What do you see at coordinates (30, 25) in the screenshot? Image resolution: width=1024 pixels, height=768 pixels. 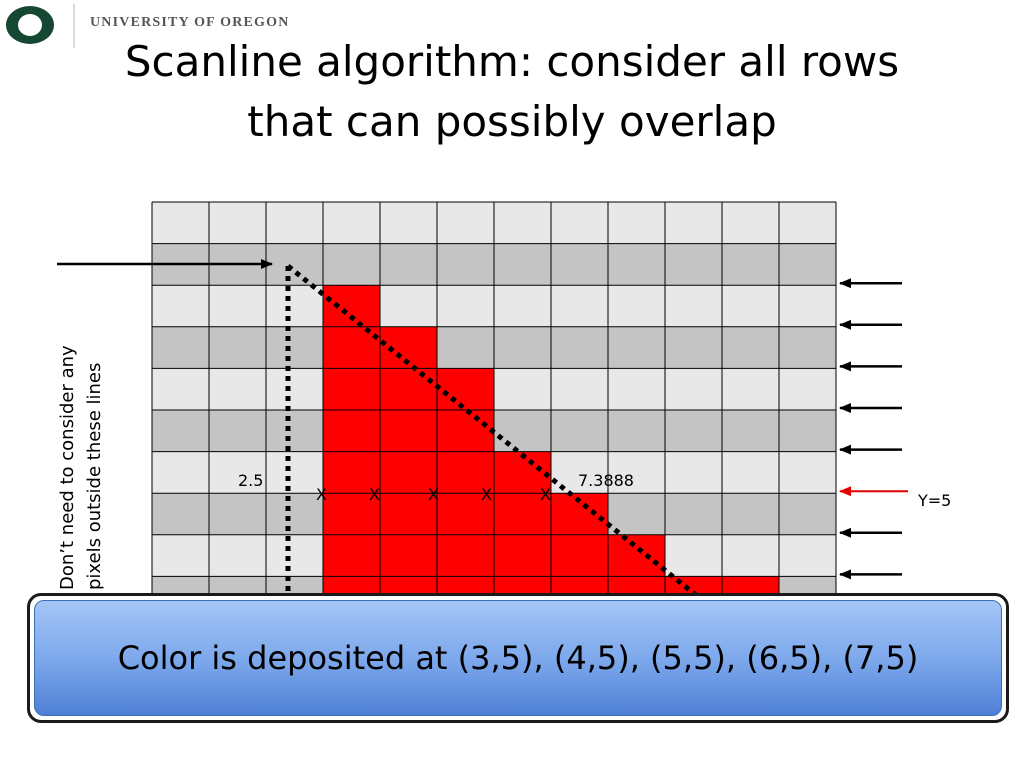 I see `oregon-o-logo` at bounding box center [30, 25].